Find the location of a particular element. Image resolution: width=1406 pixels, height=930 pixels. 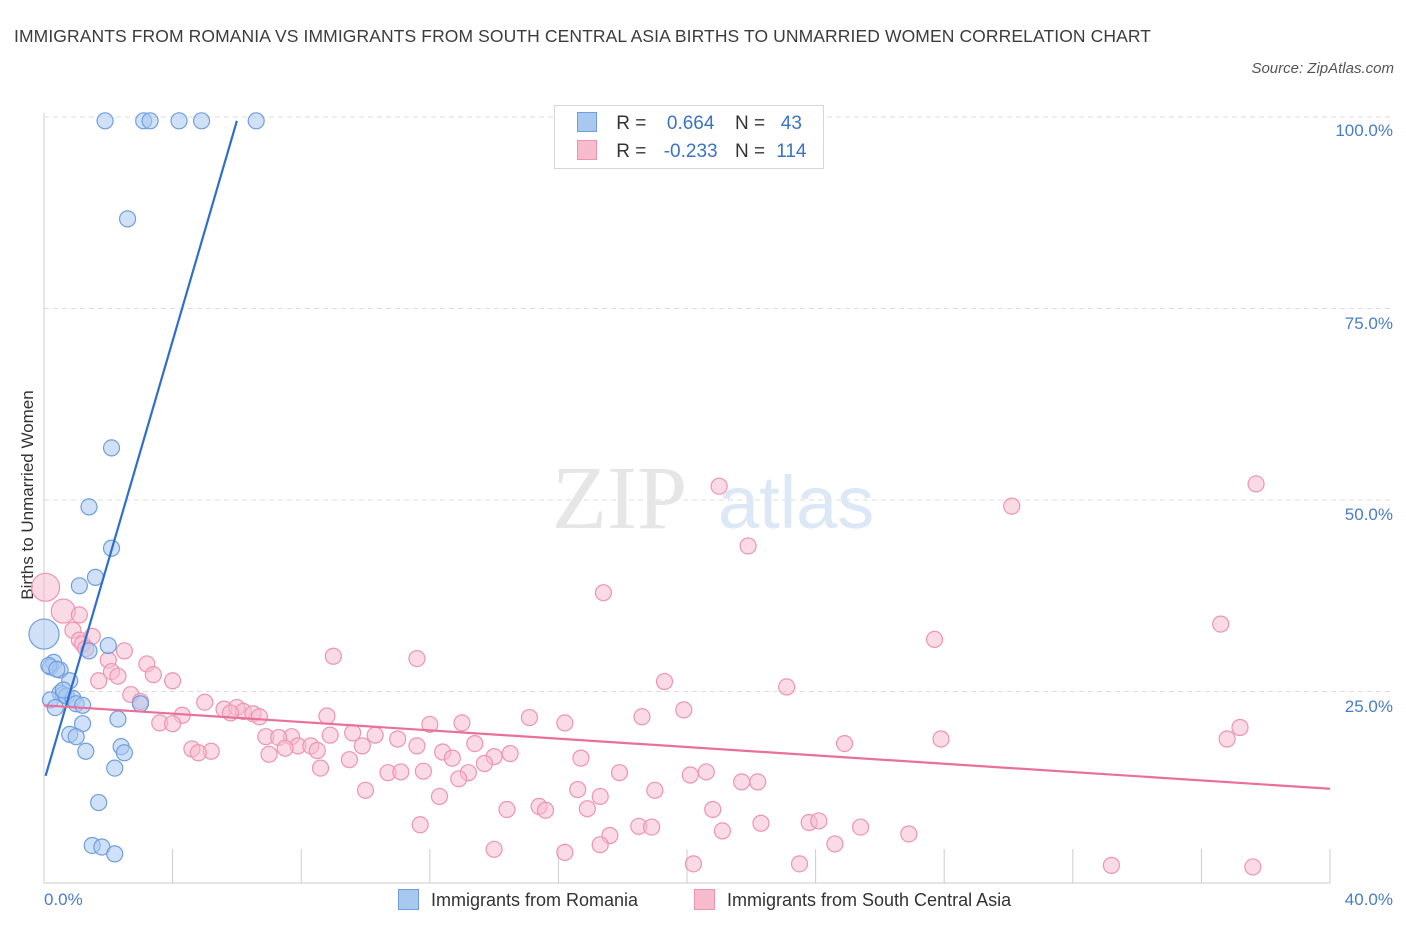

stats-r-value: 0.664 is located at coordinates (690, 123).